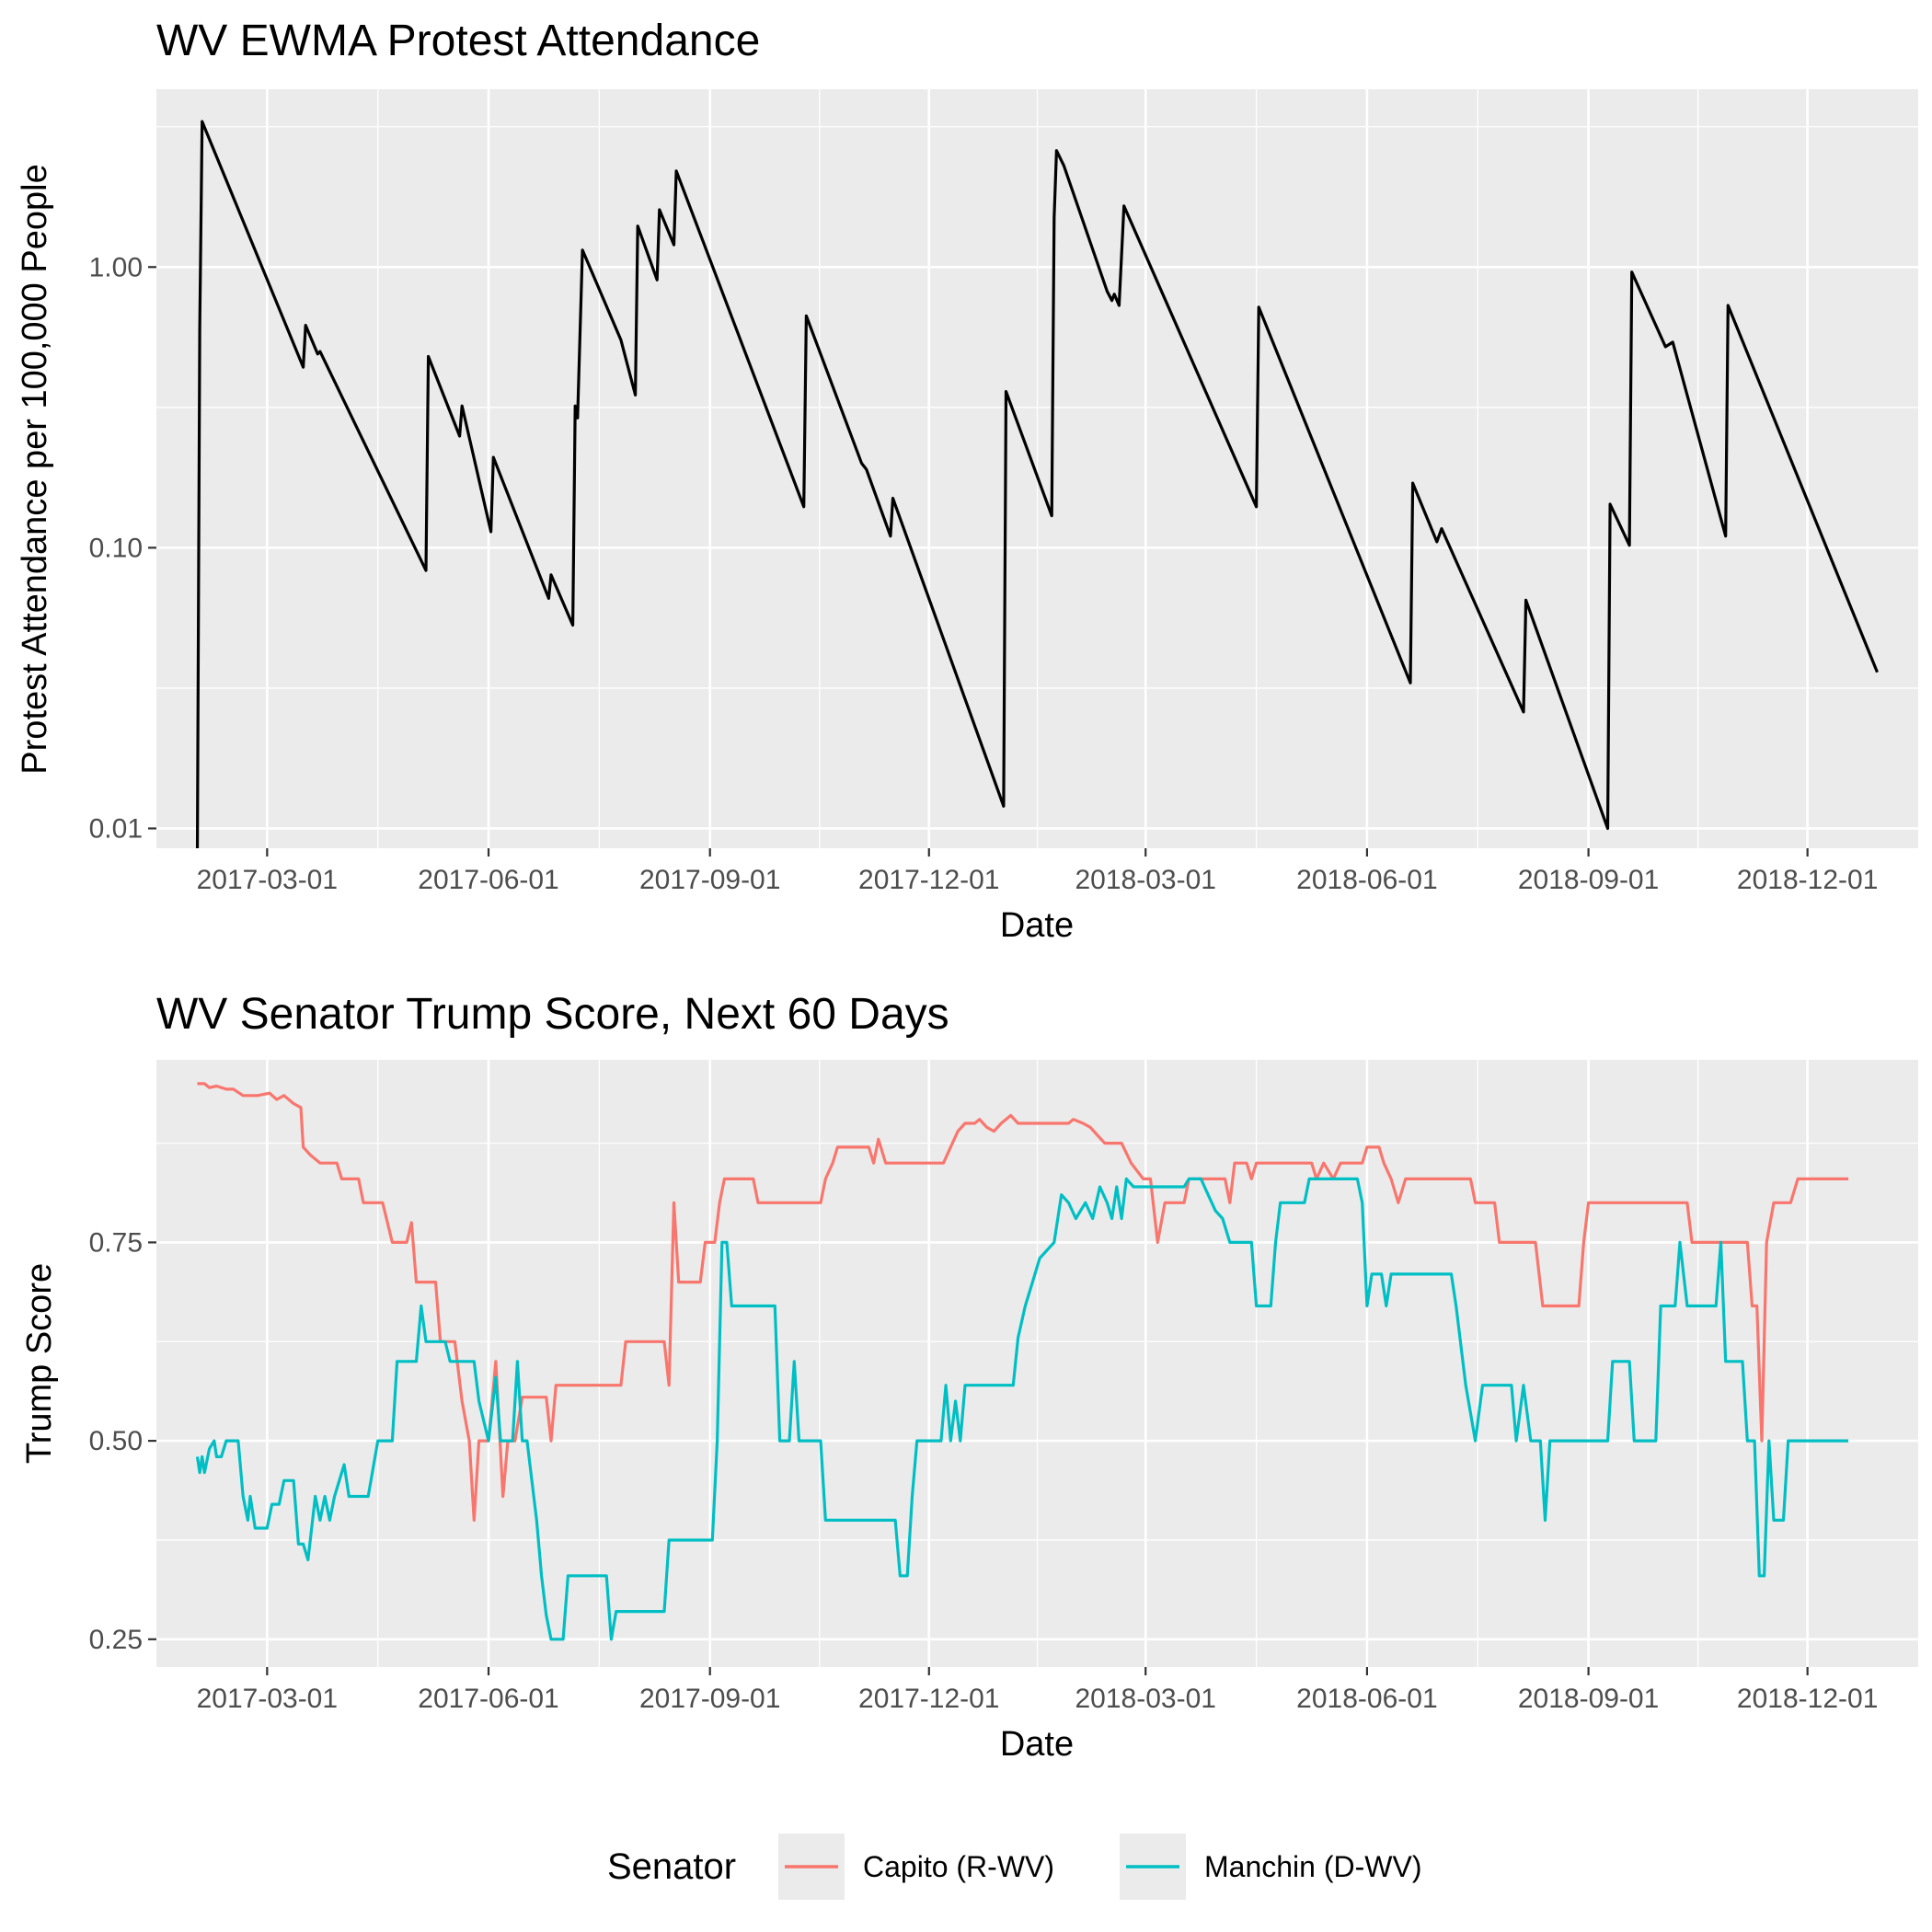 The width and height of the screenshot is (1932, 1932). What do you see at coordinates (1037, 1744) in the screenshot?
I see `trump-score-x-axis-title: Date` at bounding box center [1037, 1744].